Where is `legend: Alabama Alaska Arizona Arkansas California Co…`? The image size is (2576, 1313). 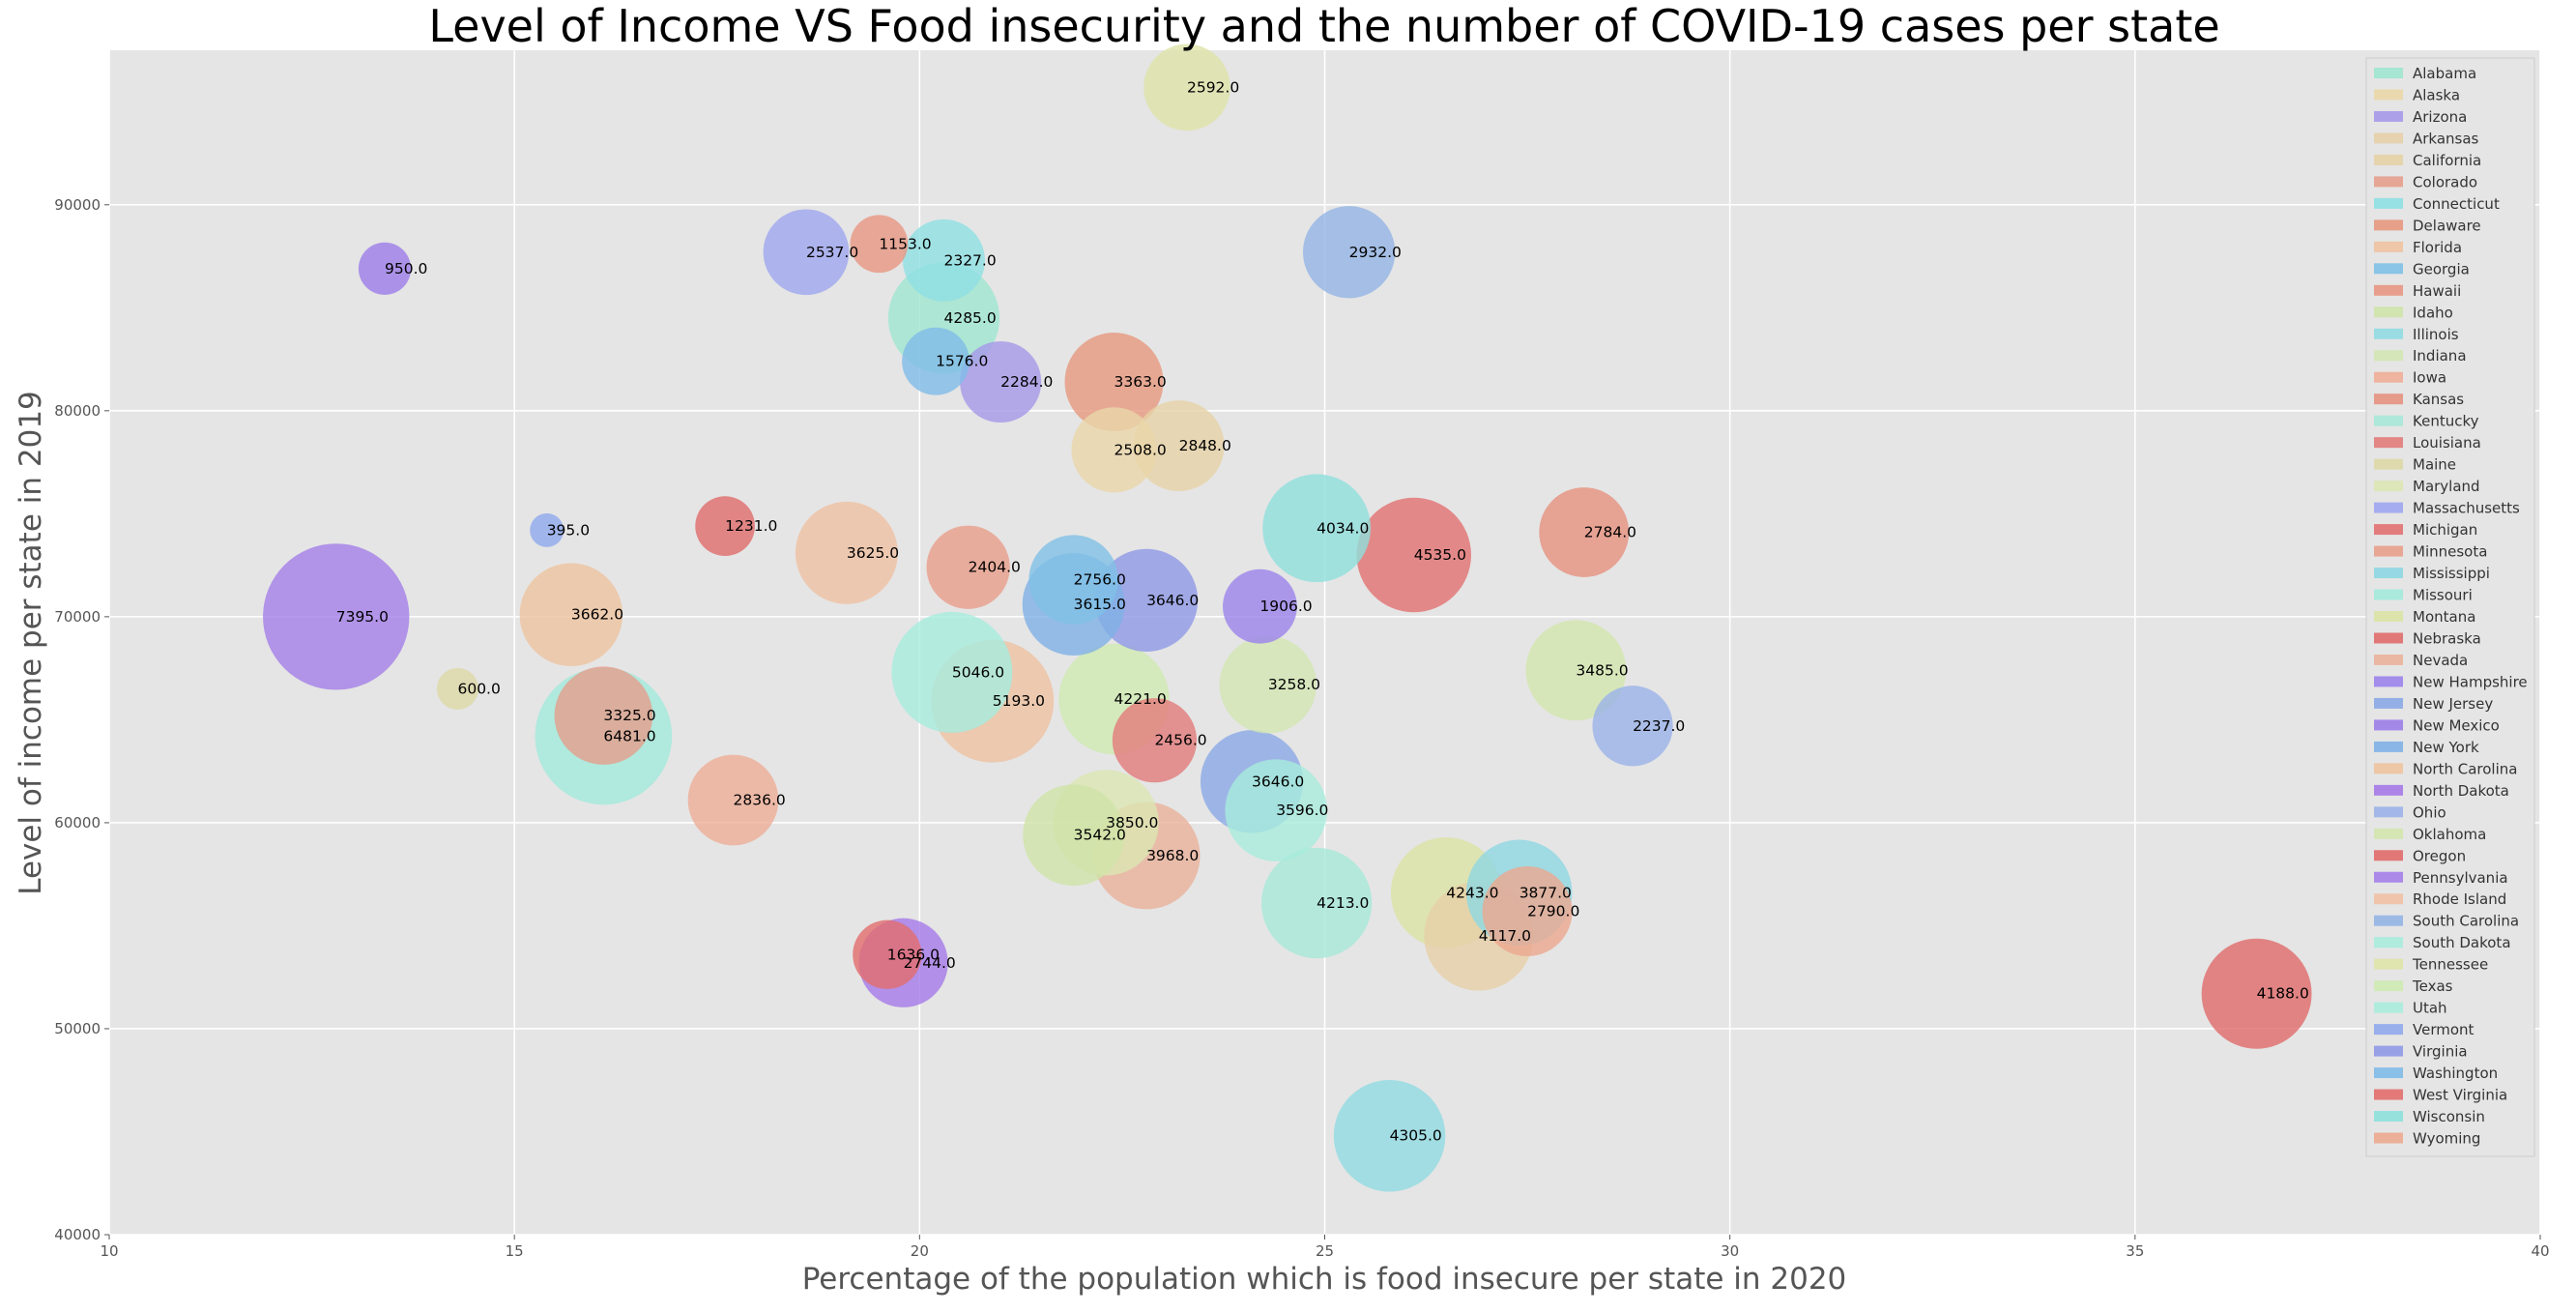 legend: Alabama Alaska Arizona Arkansas California Co… is located at coordinates (2450, 607).